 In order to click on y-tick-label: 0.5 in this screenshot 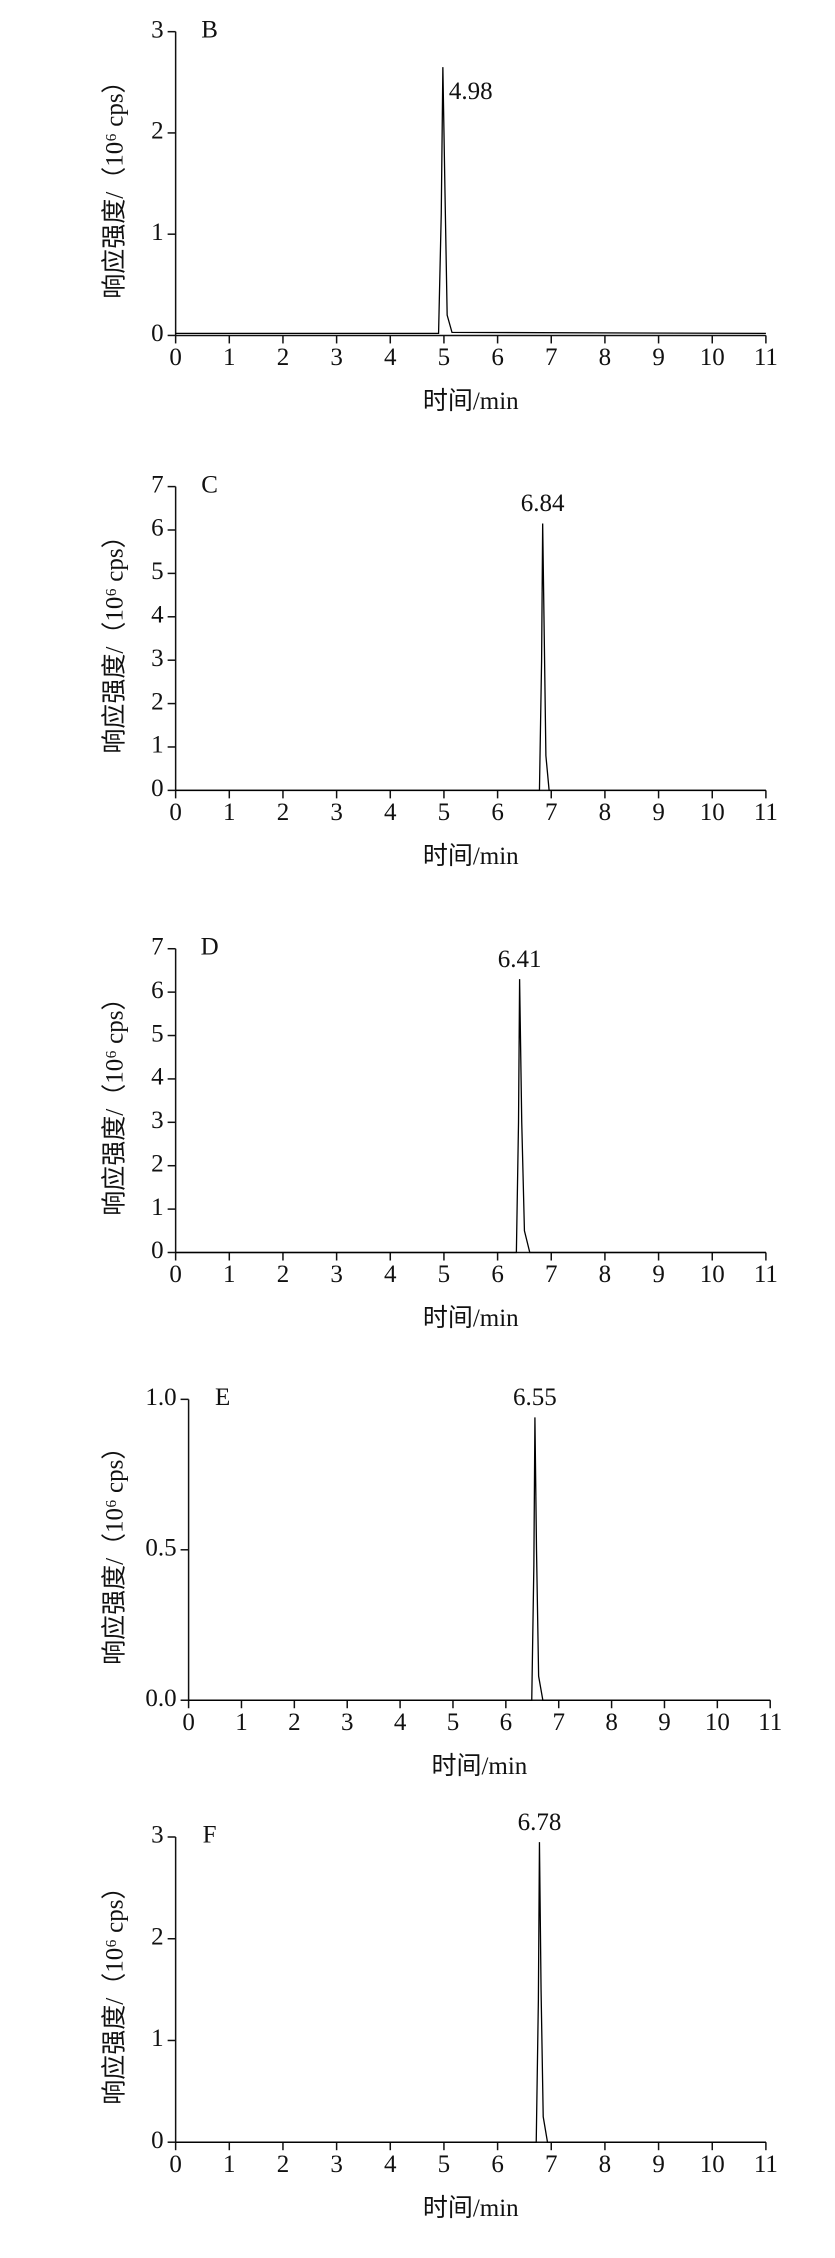, I will do `click(160, 1548)`.